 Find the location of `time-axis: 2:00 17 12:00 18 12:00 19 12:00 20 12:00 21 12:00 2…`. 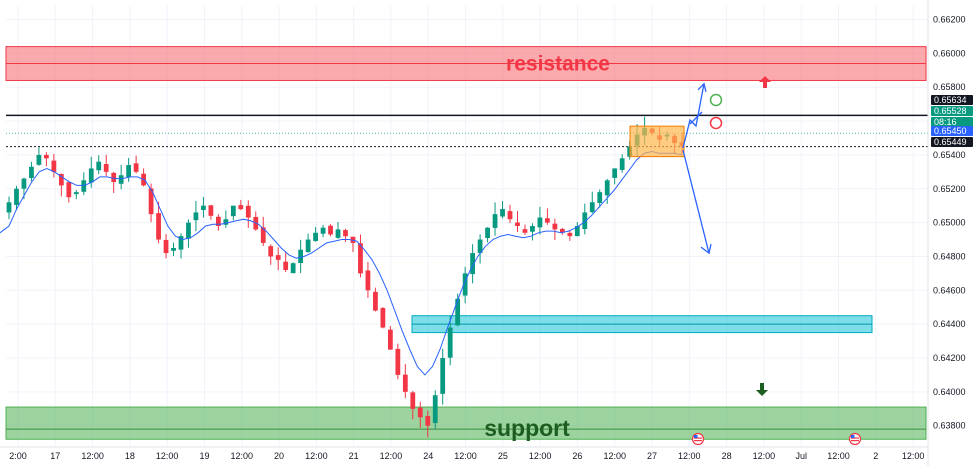

time-axis: 2:00 17 12:00 18 12:00 19 12:00 20 12:00 21 12:00 2… is located at coordinates (464, 453).